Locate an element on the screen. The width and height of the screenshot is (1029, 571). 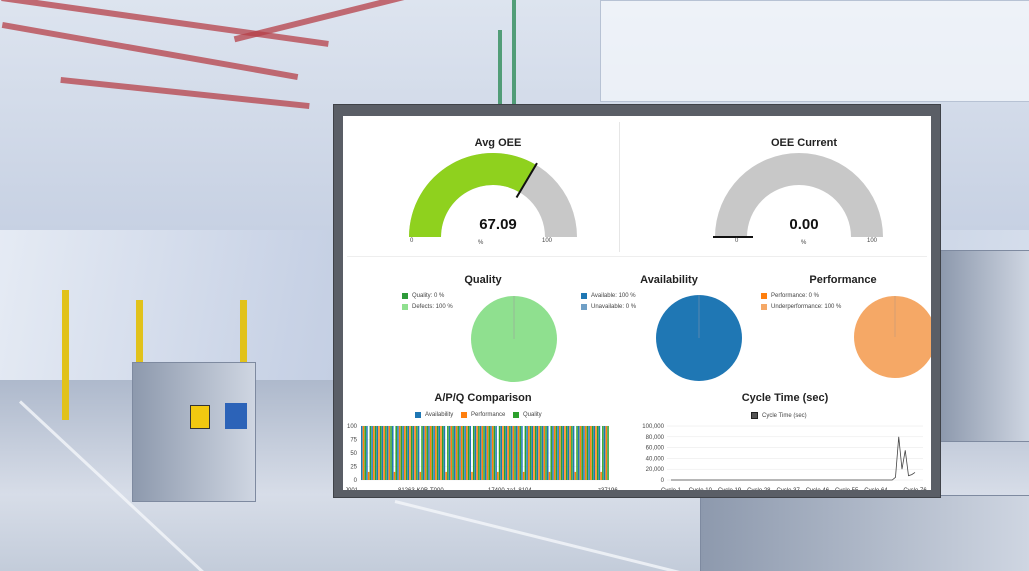
apq-x-tick: z37196 is located at coordinates (608, 489).